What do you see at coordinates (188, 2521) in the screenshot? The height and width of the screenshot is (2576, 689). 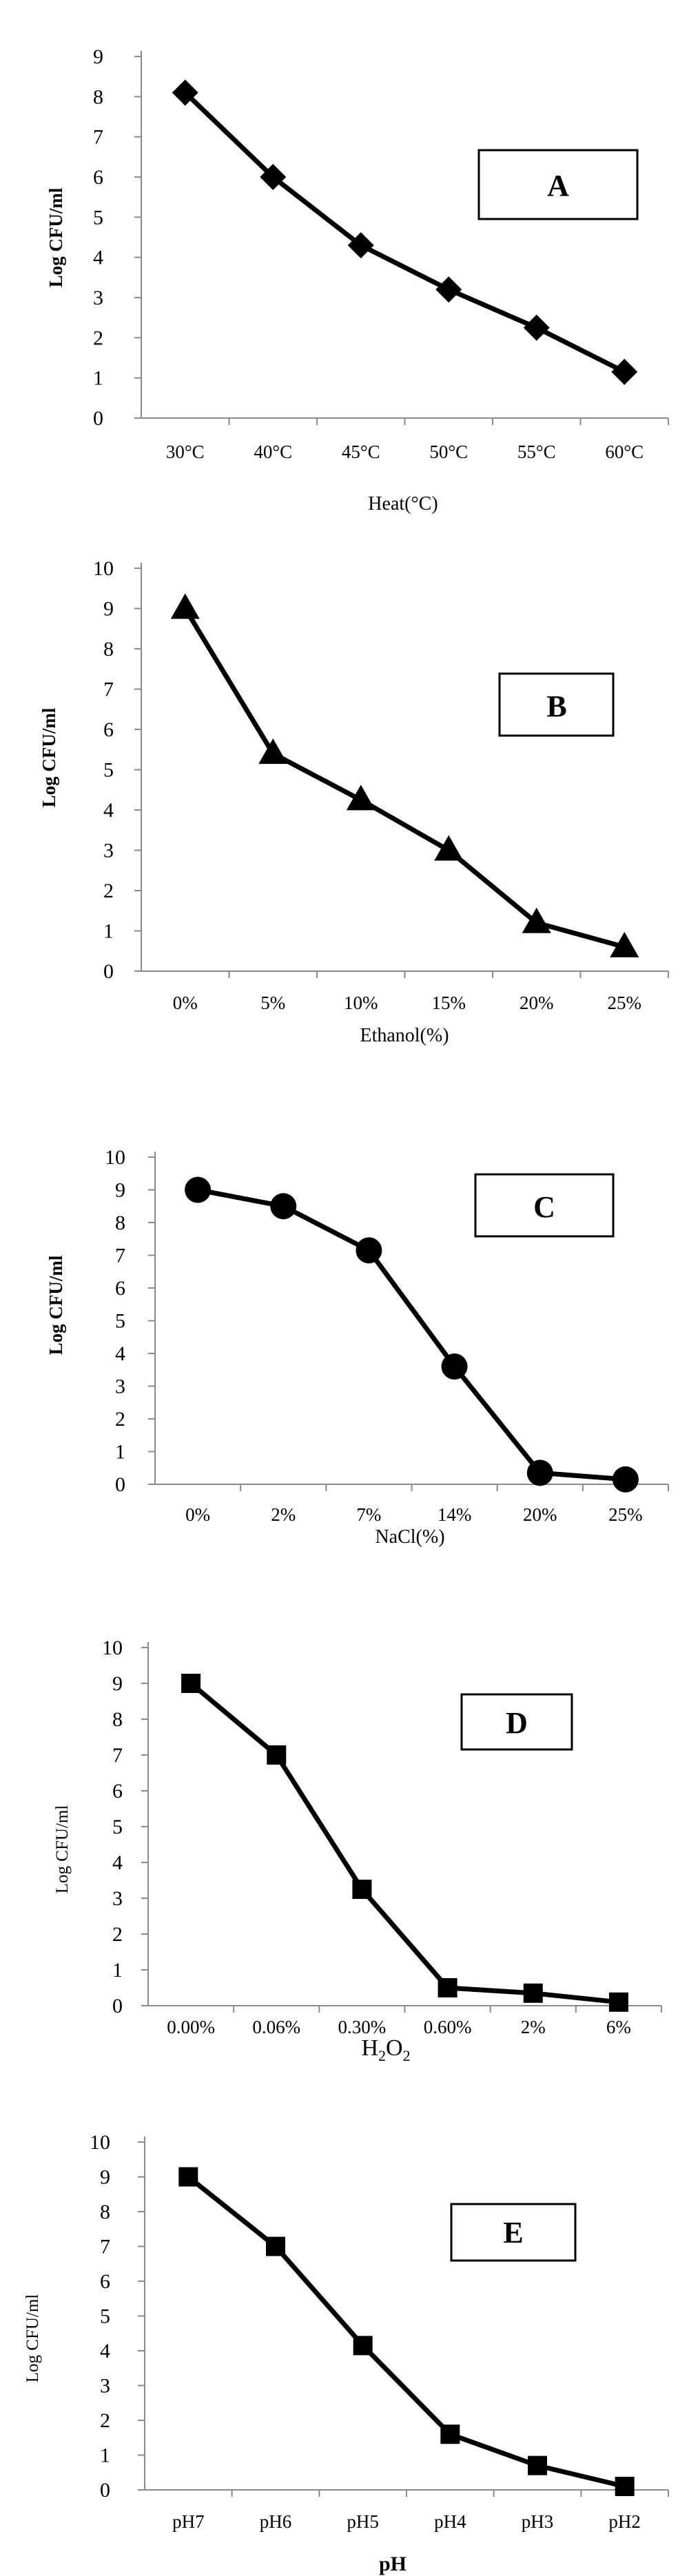 I see `x-tick-label: pH7` at bounding box center [188, 2521].